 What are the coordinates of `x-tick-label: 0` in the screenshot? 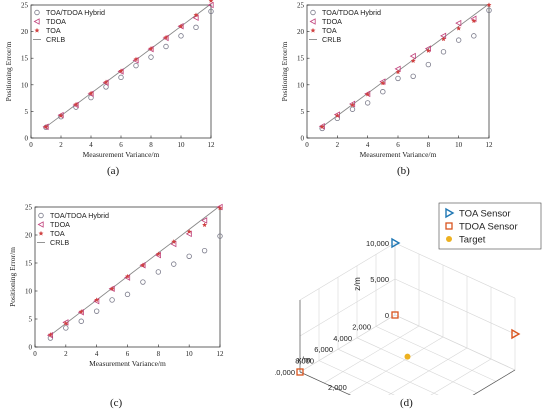 It's located at (31, 145).